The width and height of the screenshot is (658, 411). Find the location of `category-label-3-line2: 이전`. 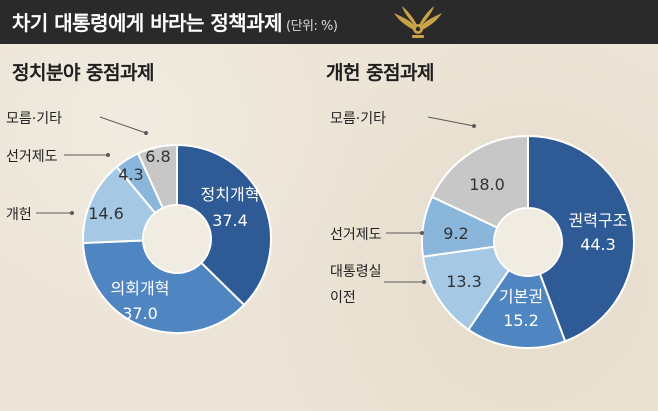

category-label-3-line2: 이전 is located at coordinates (343, 298).